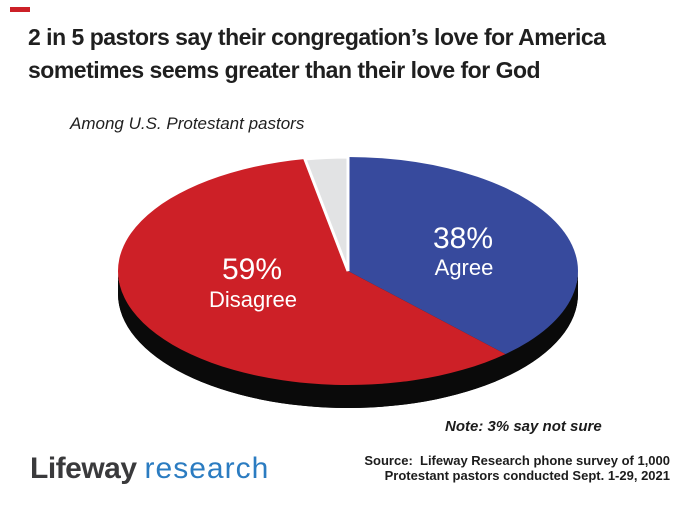 The image size is (700, 515). Describe the element at coordinates (523, 426) in the screenshot. I see `chart-note: Note: 3% say not sure` at that location.